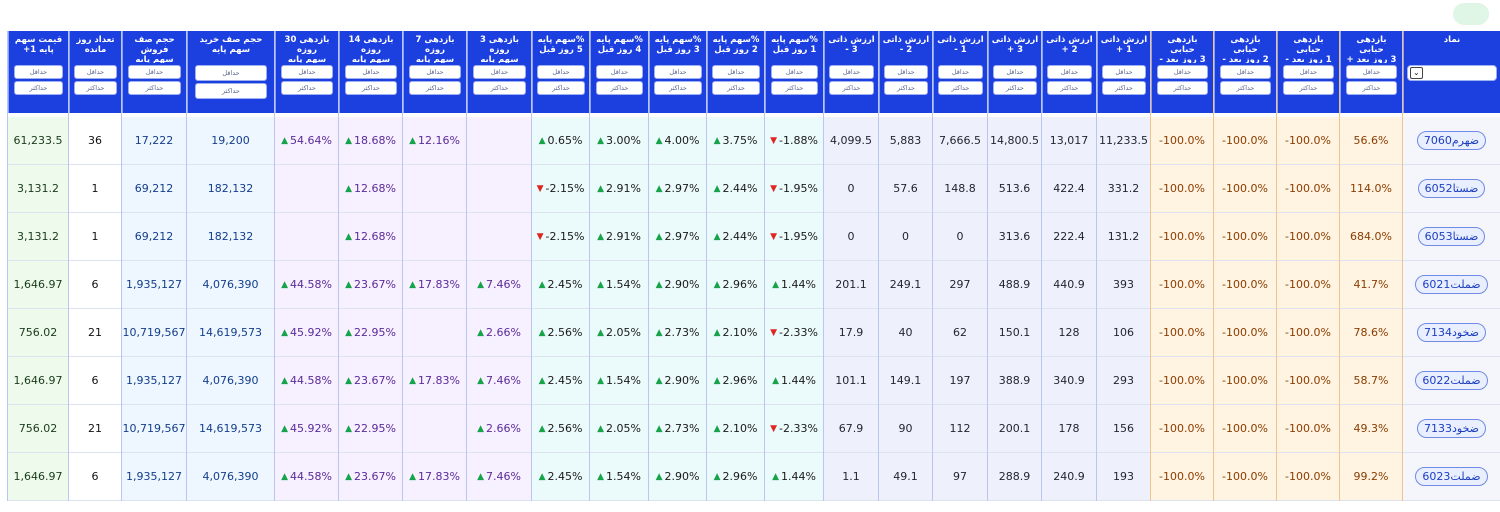  Describe the element at coordinates (1308, 88) in the screenshot. I see `max-filter-input-bub1m: حداکثر` at that location.